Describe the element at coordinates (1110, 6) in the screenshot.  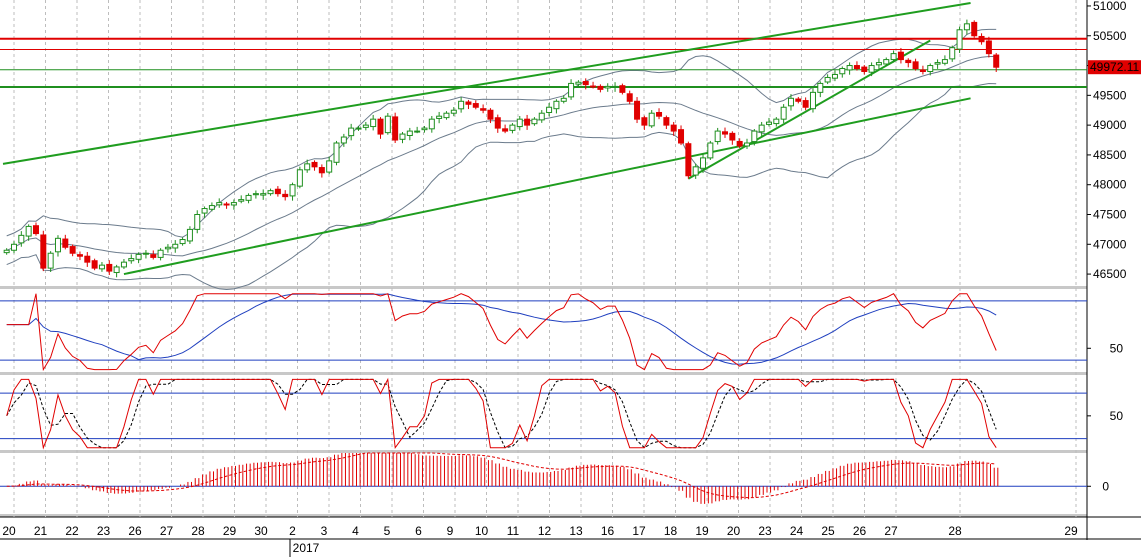
I see `y-tick-label: 51000` at that location.